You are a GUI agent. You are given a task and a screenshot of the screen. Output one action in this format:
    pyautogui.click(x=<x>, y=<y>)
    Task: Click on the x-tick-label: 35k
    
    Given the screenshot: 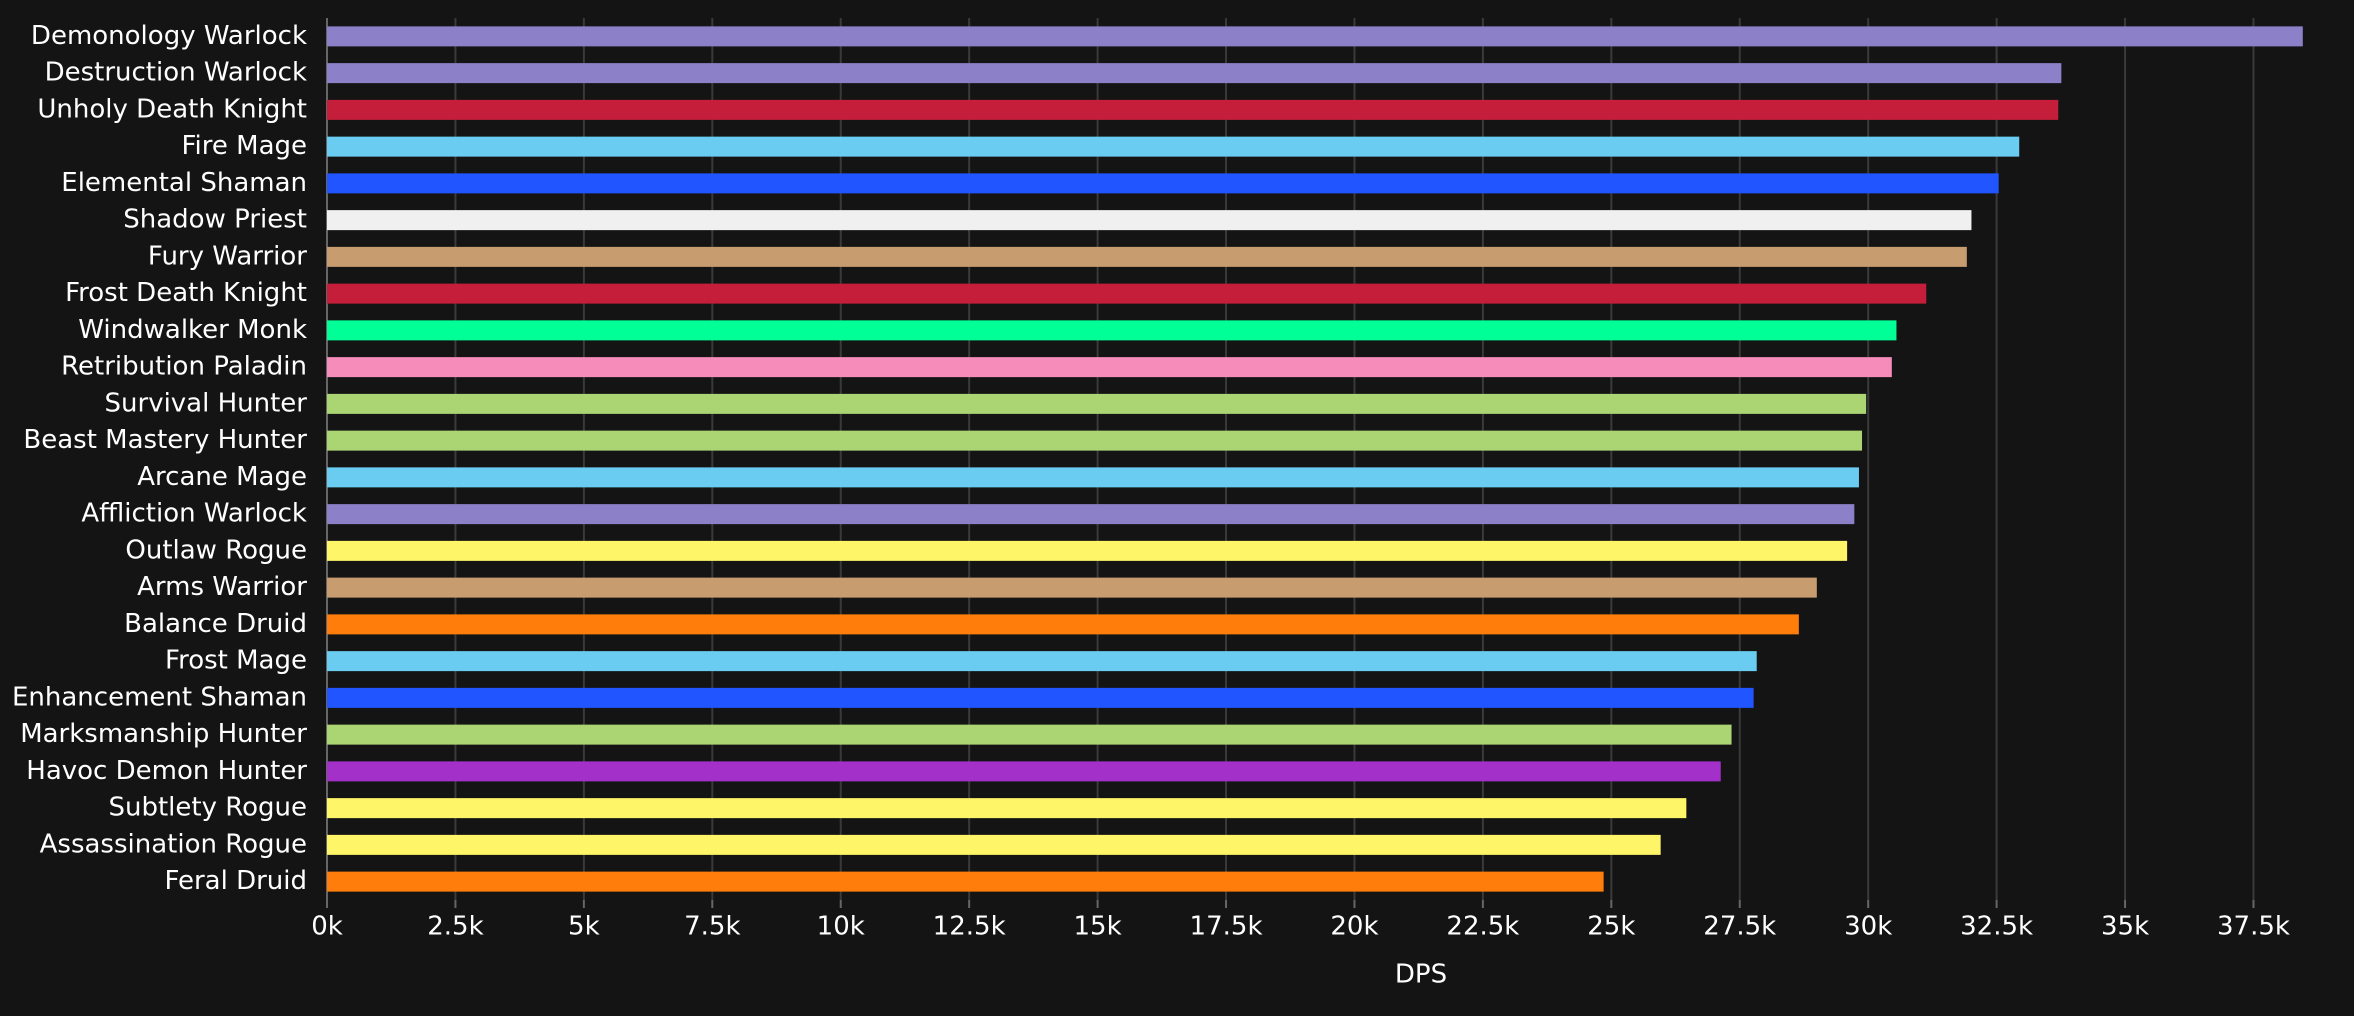 What is the action you would take?
    pyautogui.click(x=2125, y=927)
    